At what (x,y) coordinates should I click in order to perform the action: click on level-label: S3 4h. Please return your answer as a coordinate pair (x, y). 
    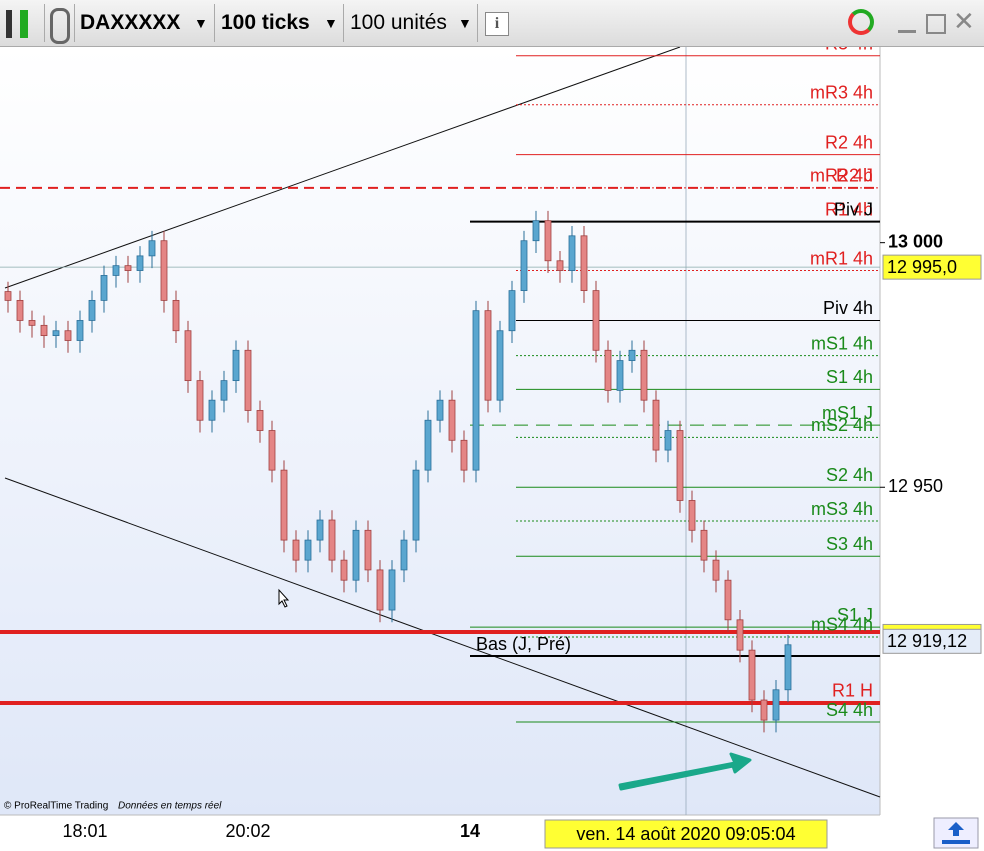
    Looking at the image, I should click on (849, 544).